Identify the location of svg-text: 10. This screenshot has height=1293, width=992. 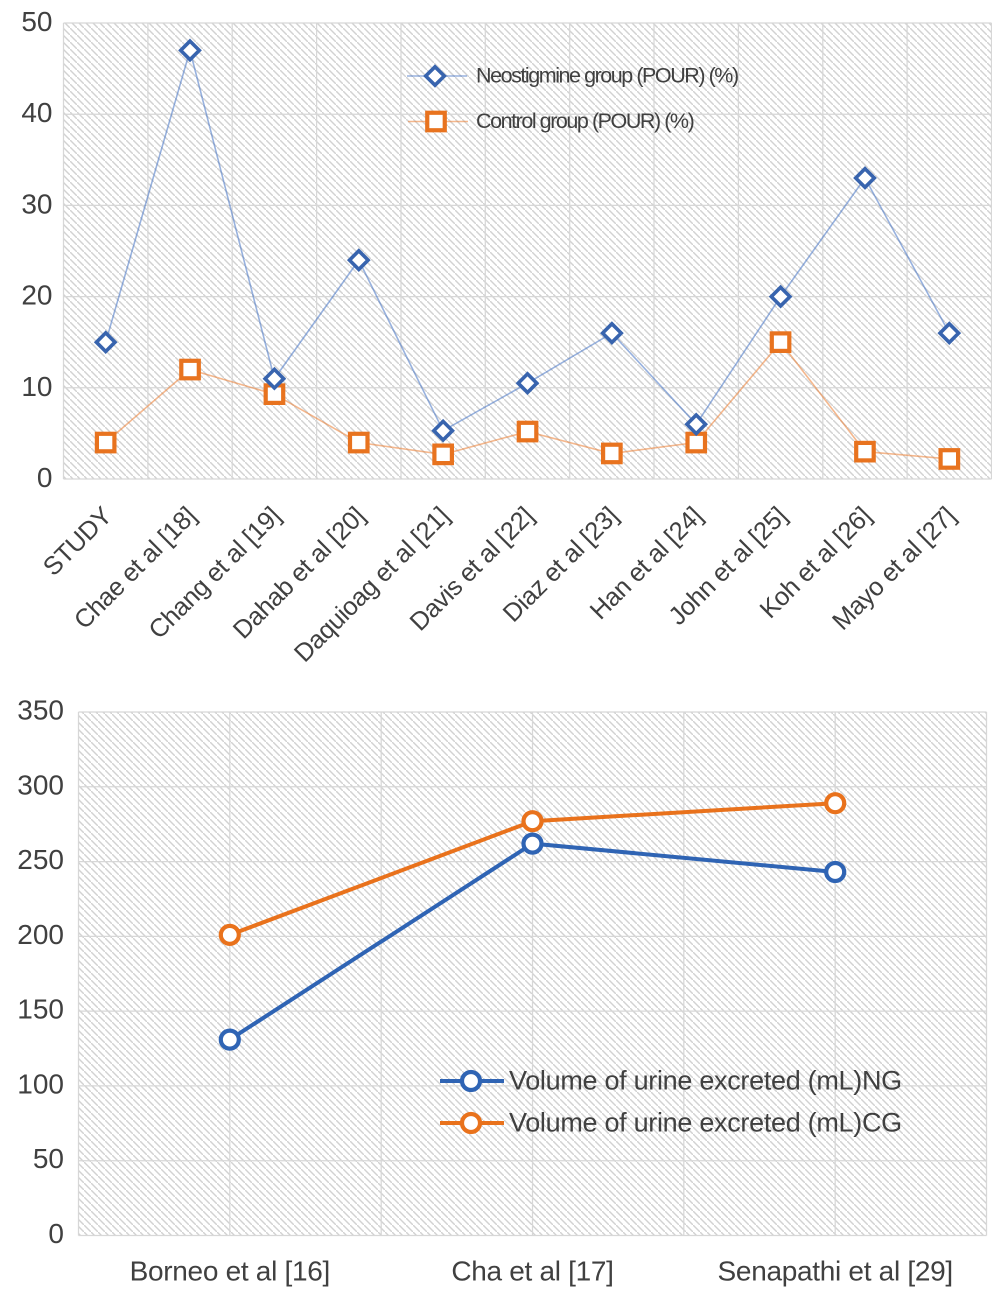
(36, 386).